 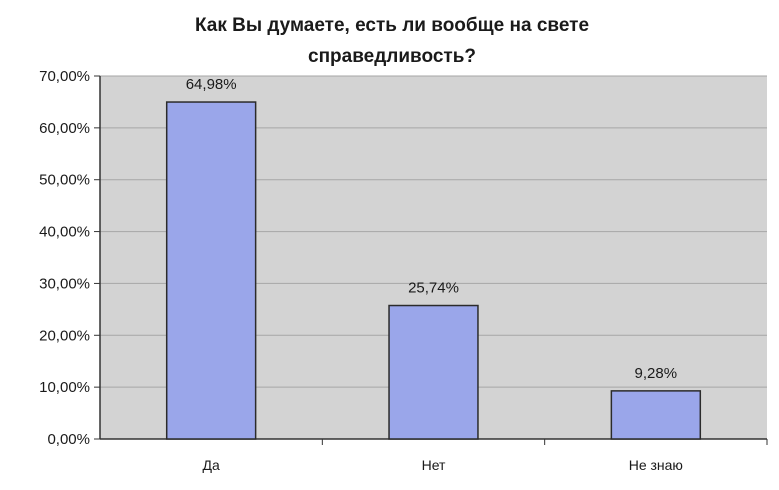 What do you see at coordinates (211, 465) in the screenshot?
I see `x-category-label: Да` at bounding box center [211, 465].